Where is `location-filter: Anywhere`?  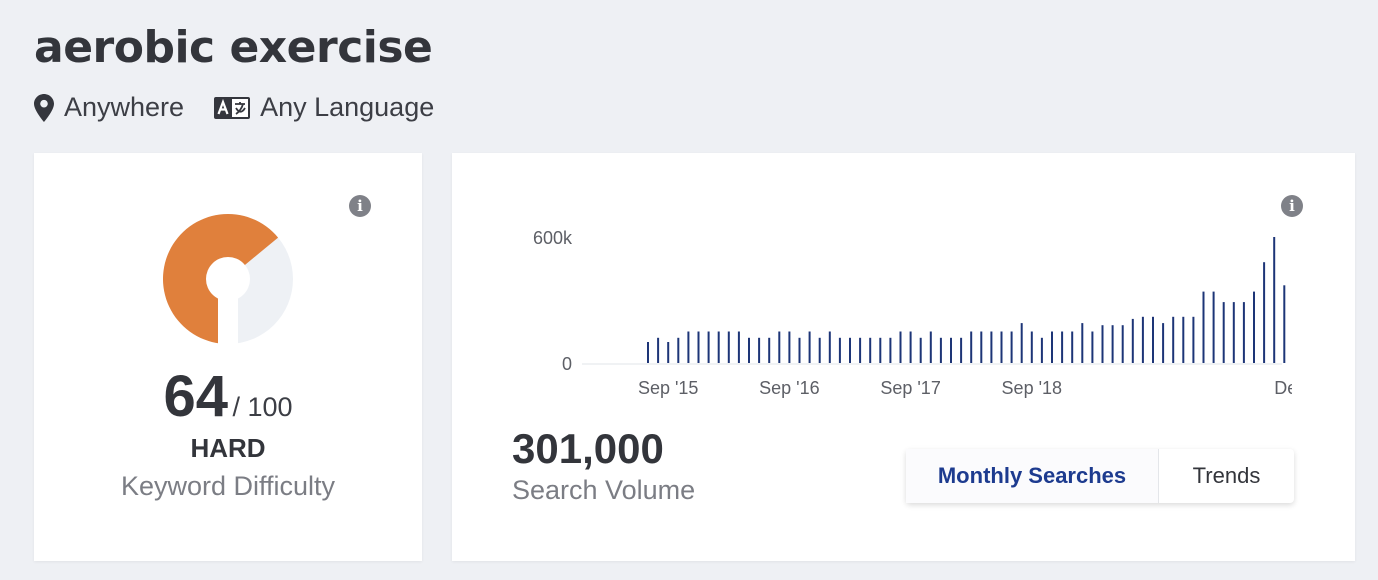
location-filter: Anywhere is located at coordinates (109, 107).